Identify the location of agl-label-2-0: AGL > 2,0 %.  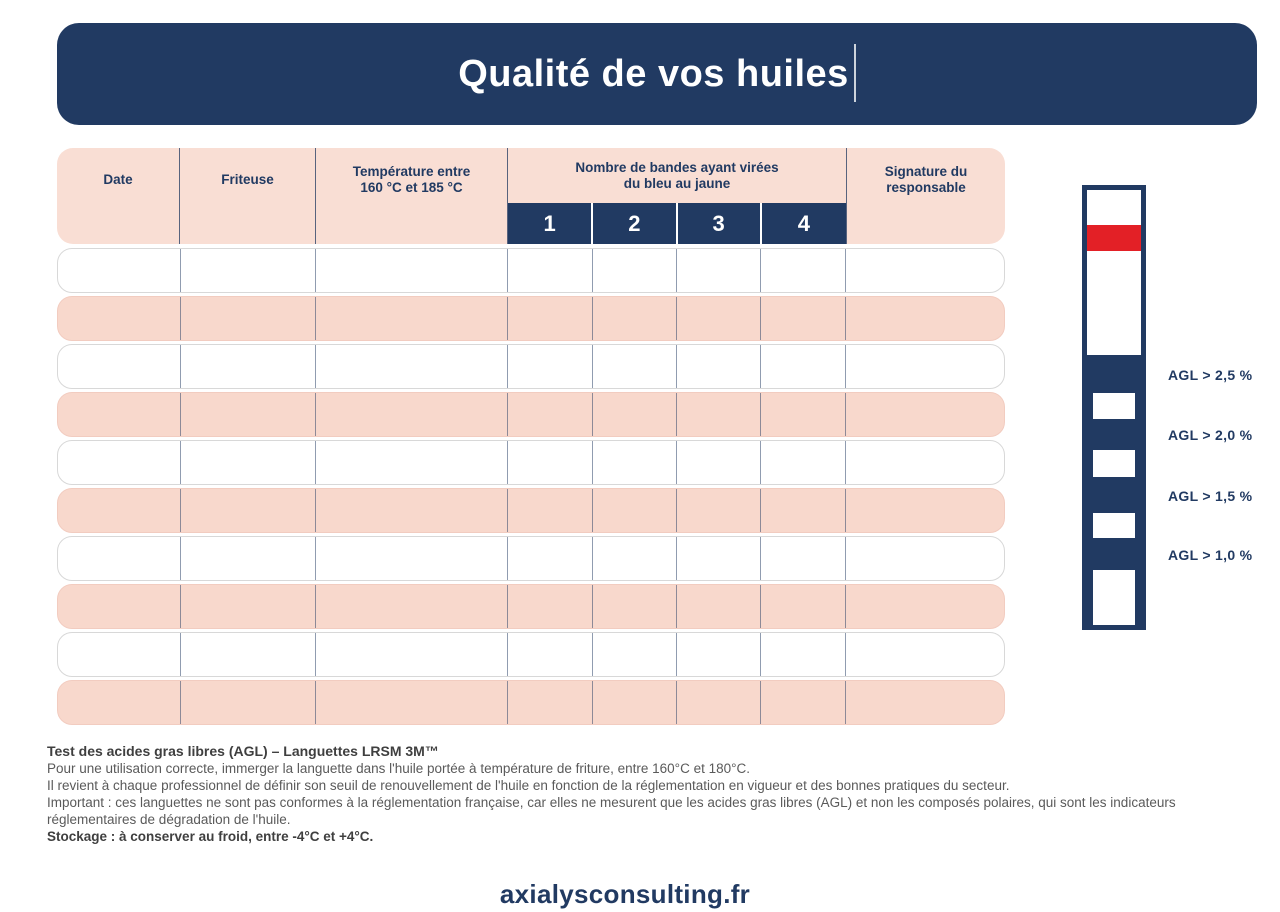
(1210, 435).